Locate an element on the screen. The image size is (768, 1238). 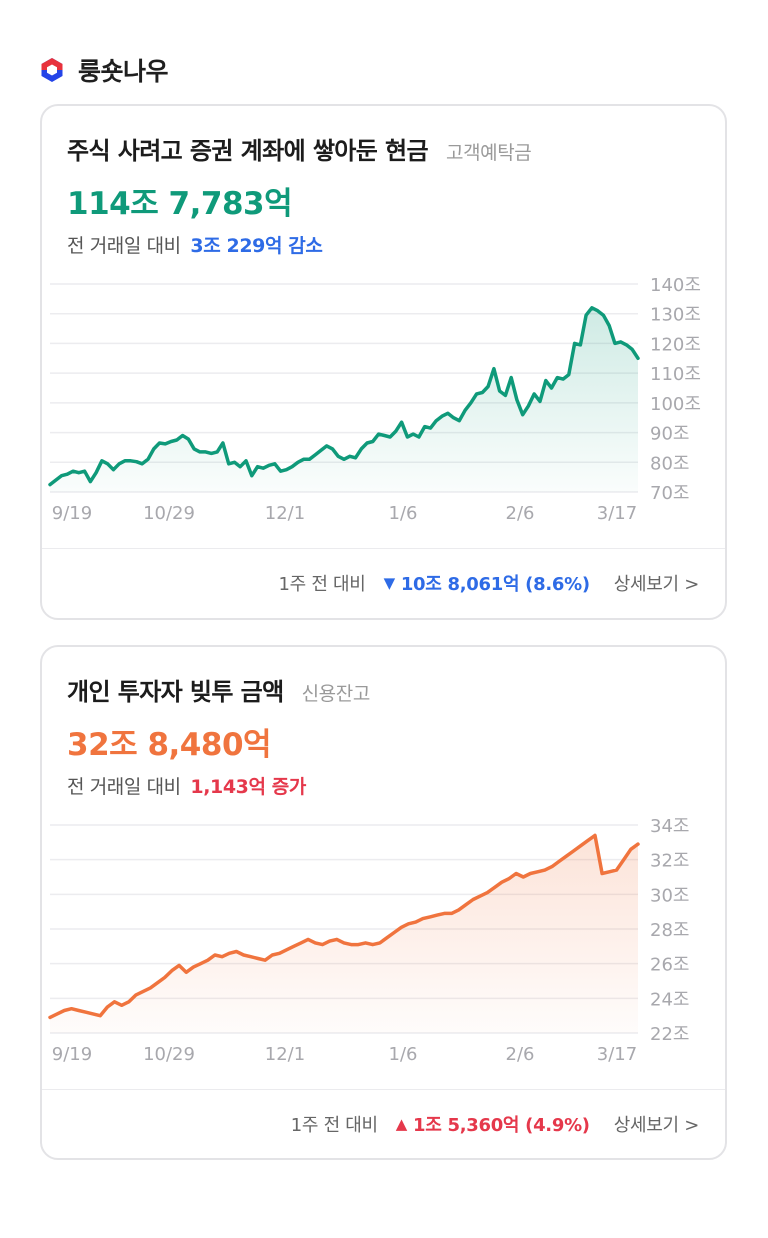
credit-value: 32조 8,480억 is located at coordinates (169, 745).